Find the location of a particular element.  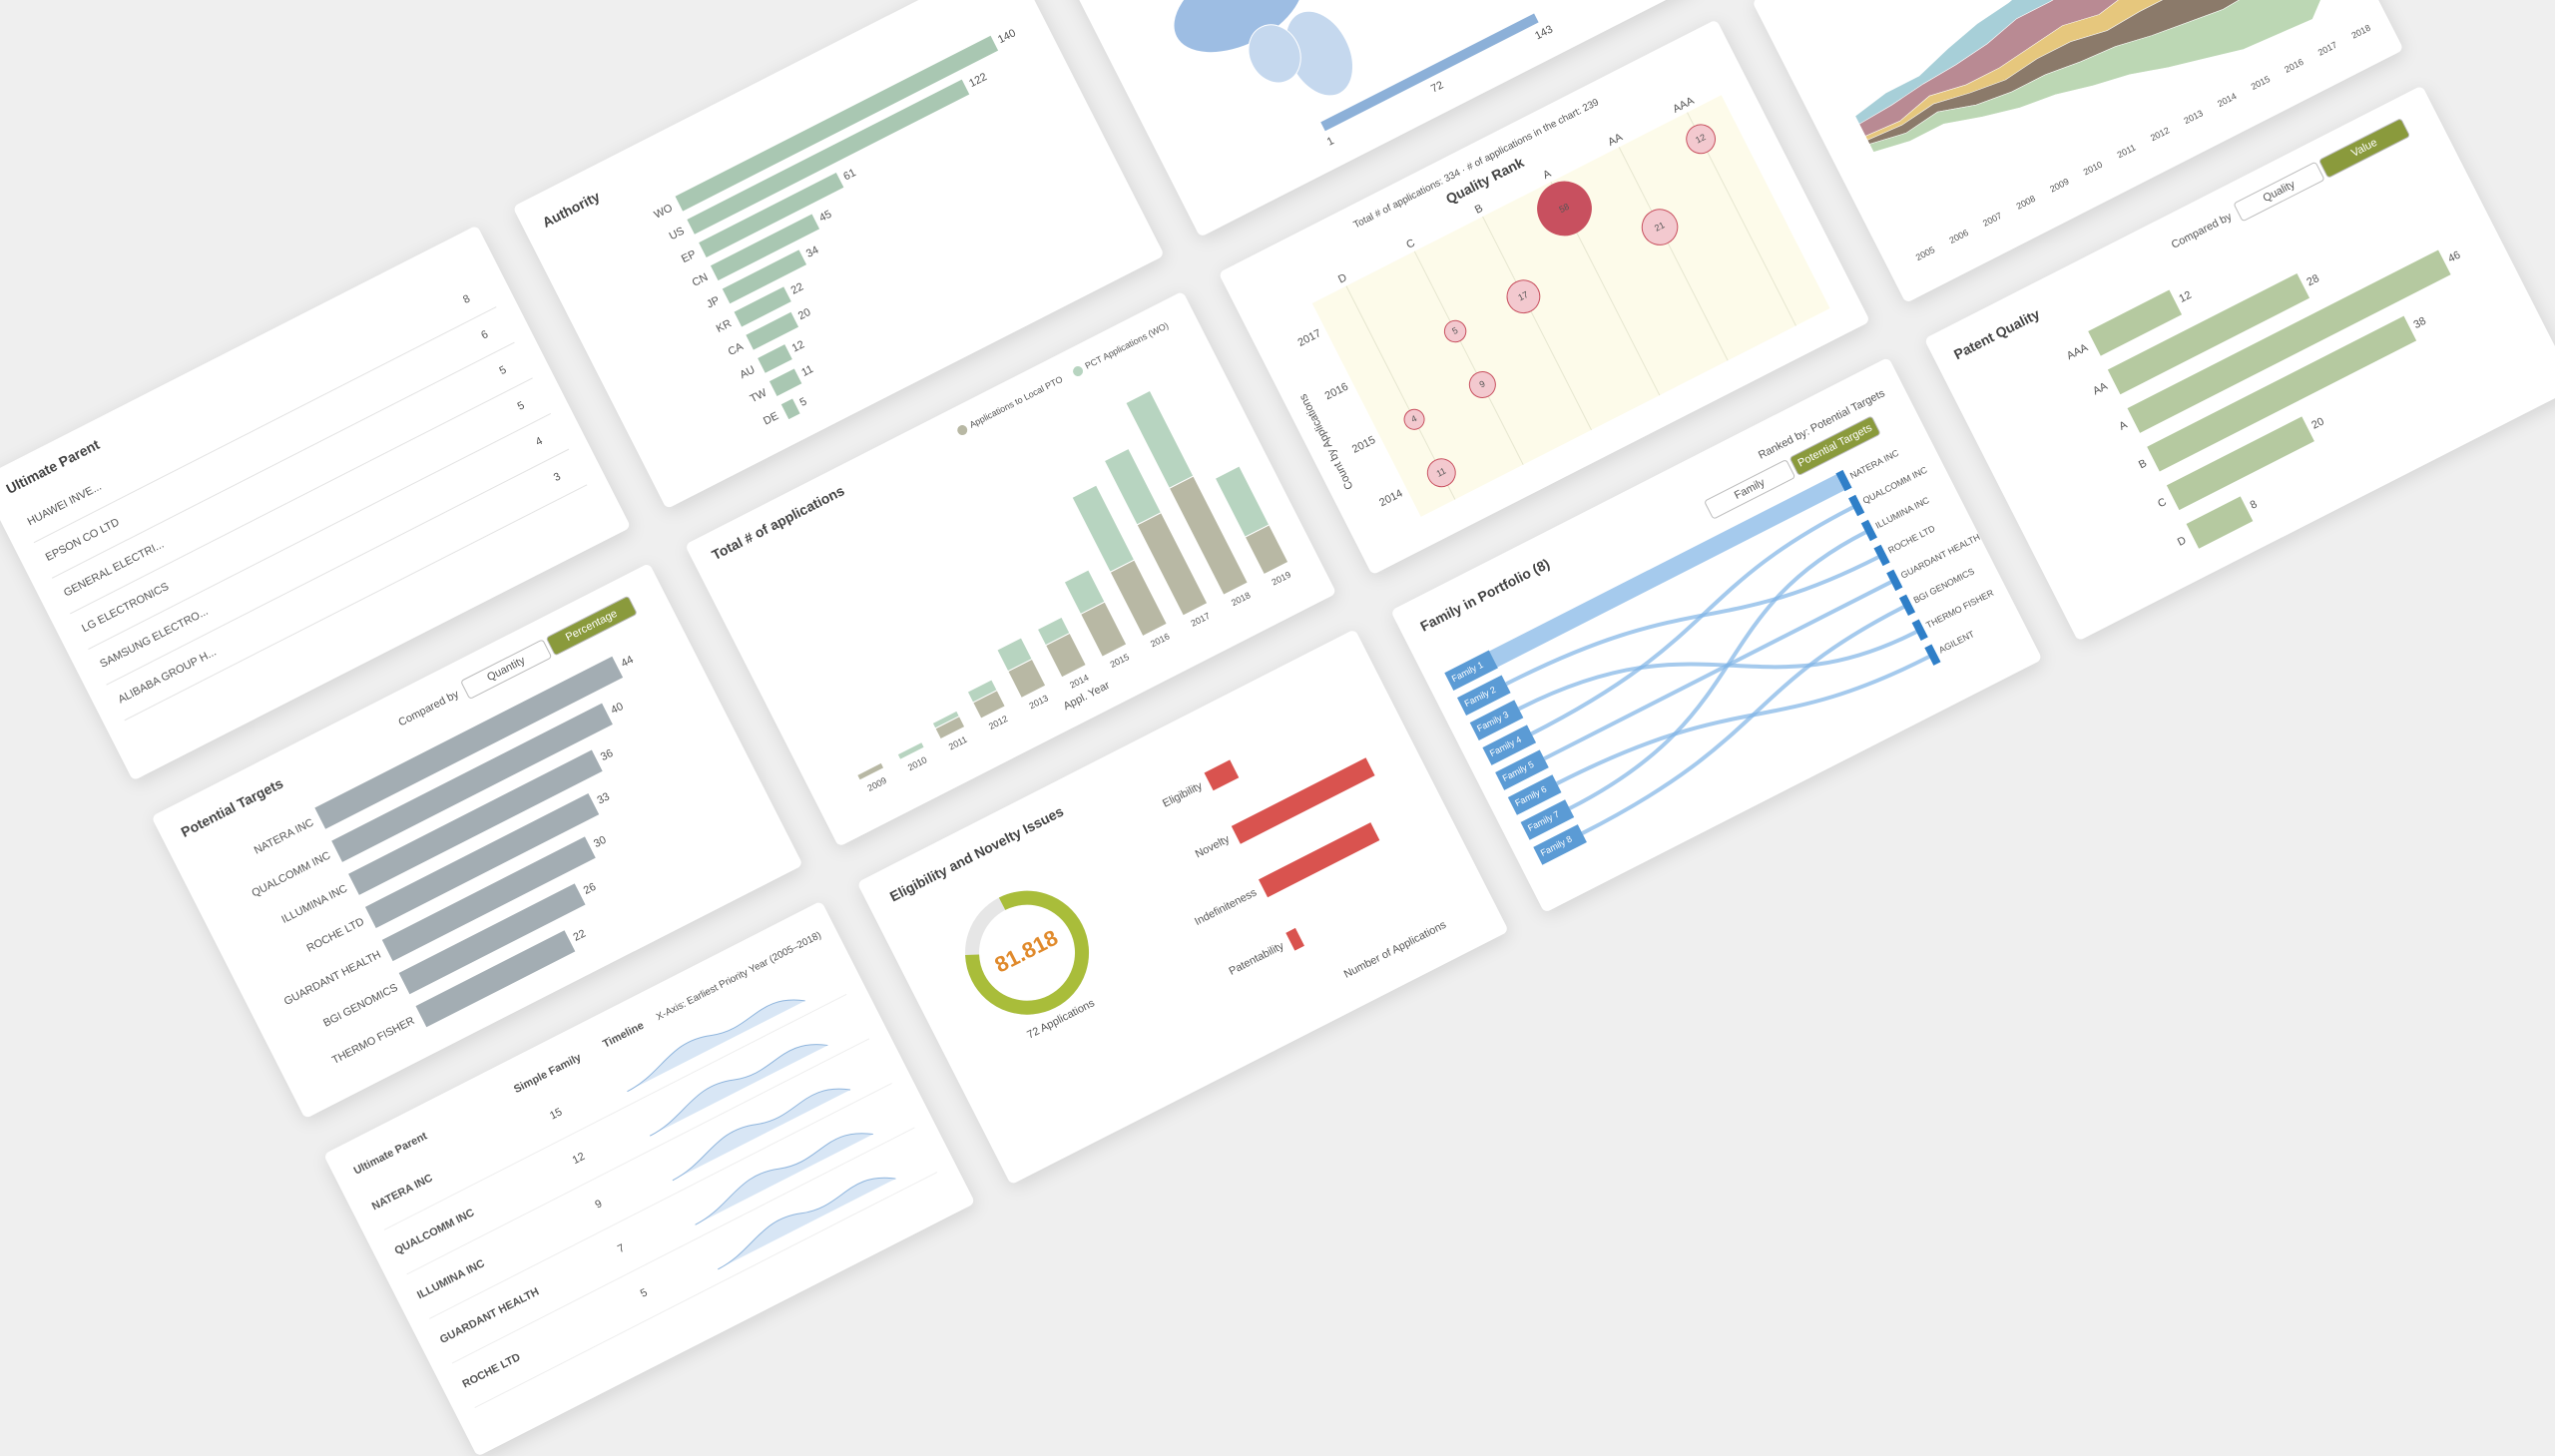

x-tick-label: 2005 is located at coordinates (1925, 253).